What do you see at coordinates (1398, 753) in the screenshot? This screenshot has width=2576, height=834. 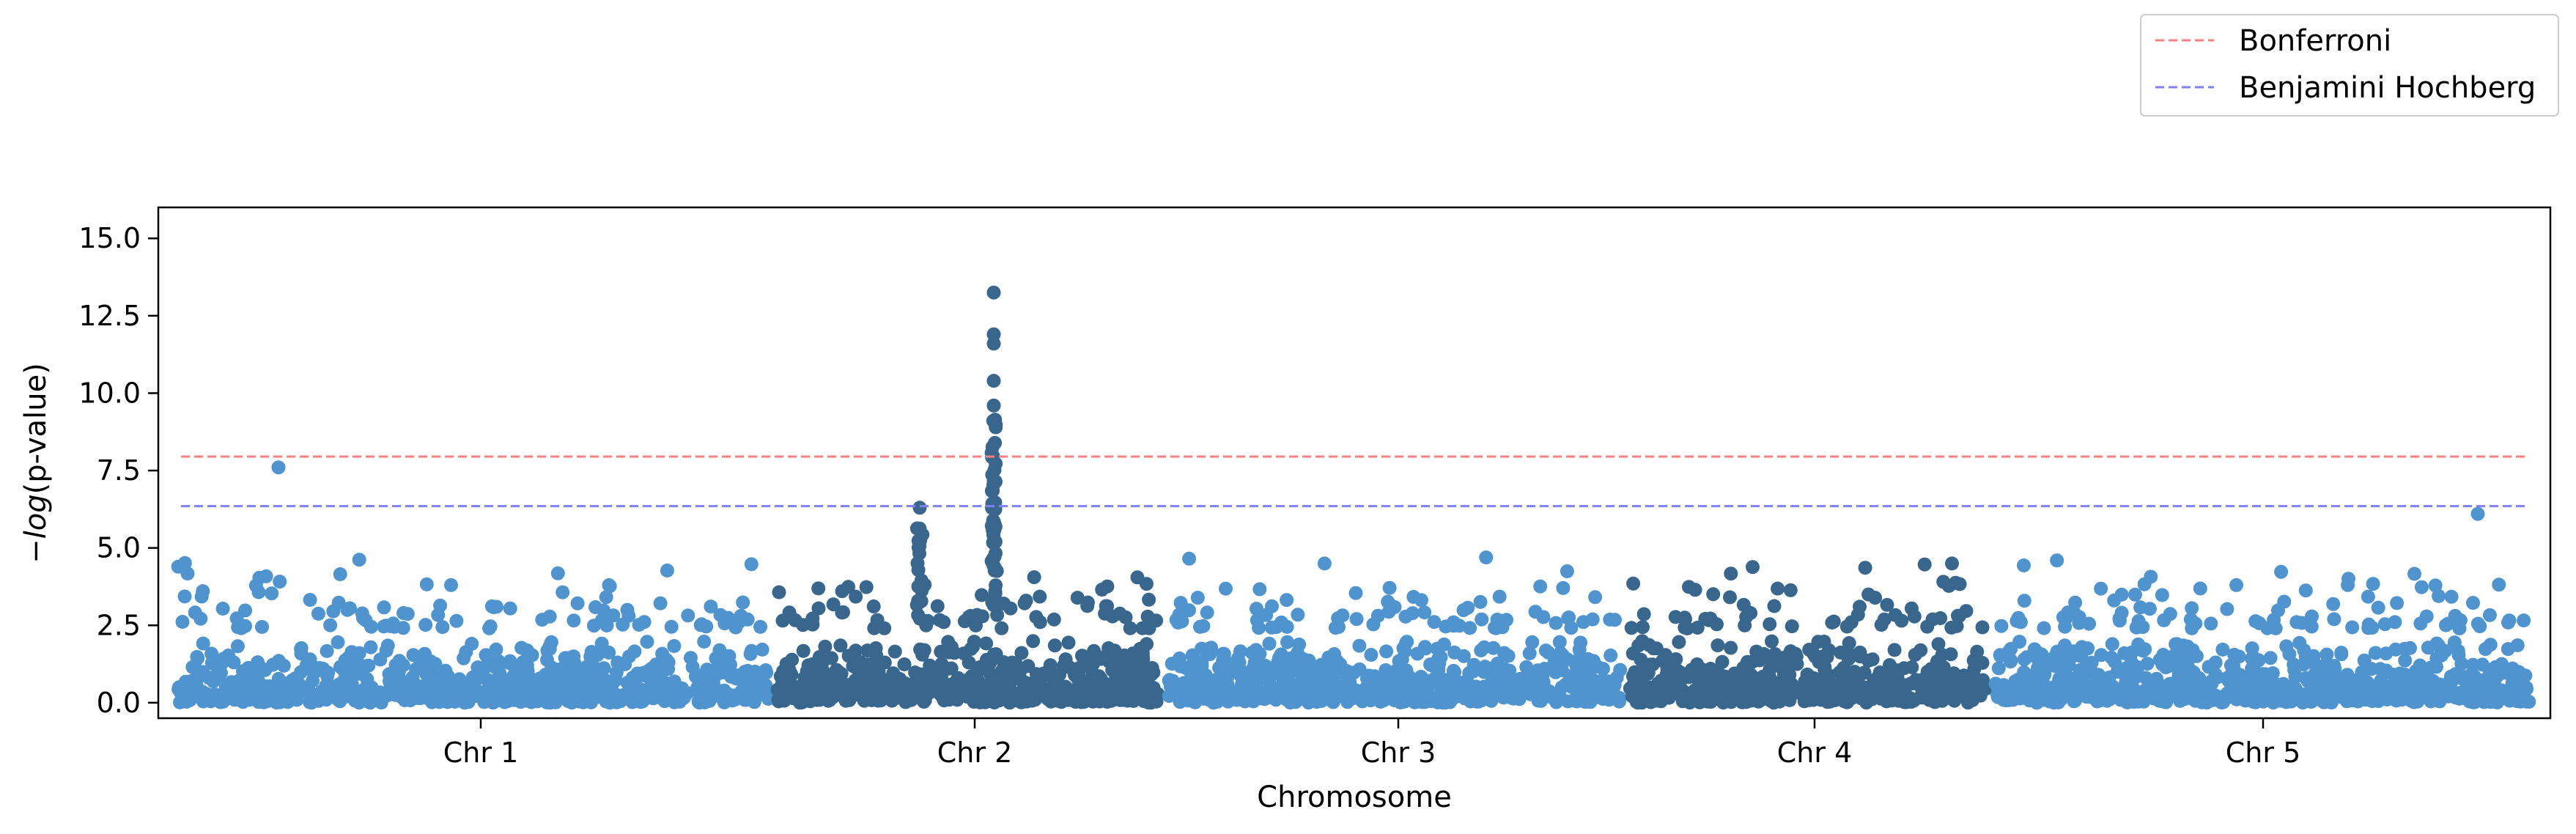 I see `x-tick-label-chr-3: Chr 3` at bounding box center [1398, 753].